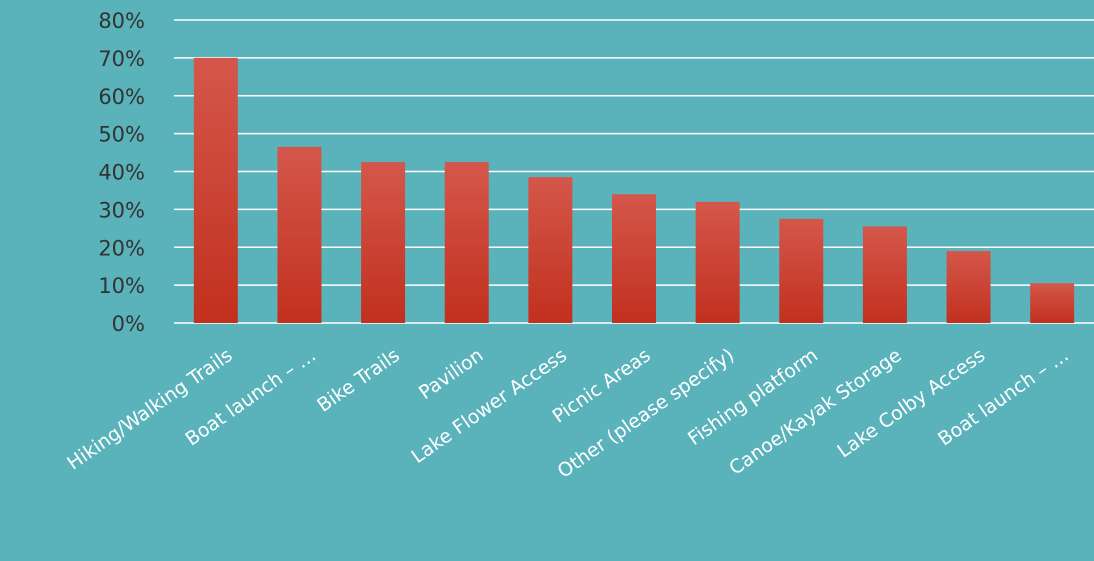 Image resolution: width=1094 pixels, height=561 pixels. I want to click on x-category-label: Lake Flower Access, so click(489, 406).